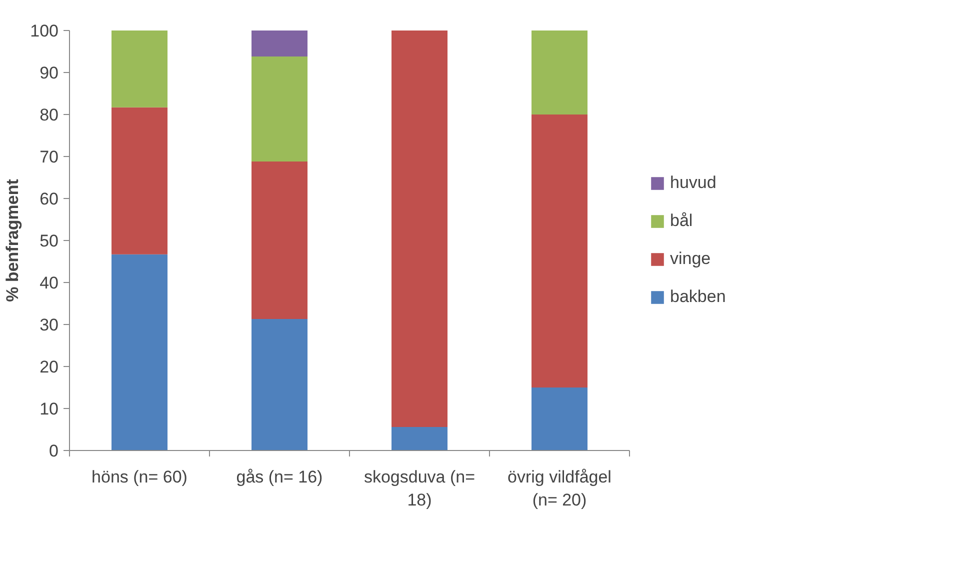  What do you see at coordinates (49, 325) in the screenshot?
I see `y-tick-label: 30` at bounding box center [49, 325].